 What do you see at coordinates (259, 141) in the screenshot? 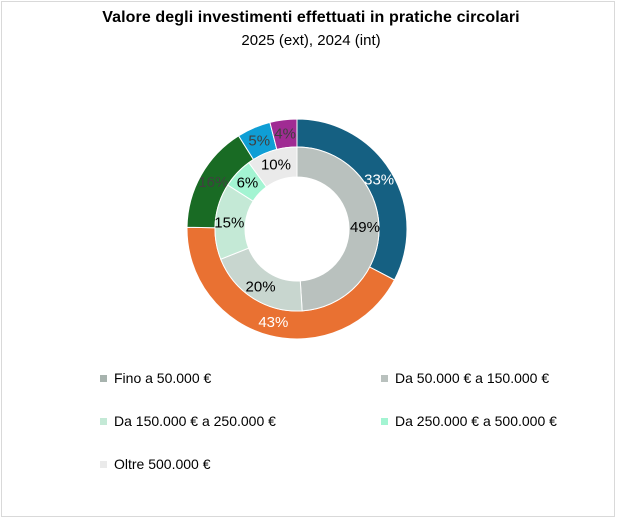
I see `outer-ring-label-3: 5%` at bounding box center [259, 141].